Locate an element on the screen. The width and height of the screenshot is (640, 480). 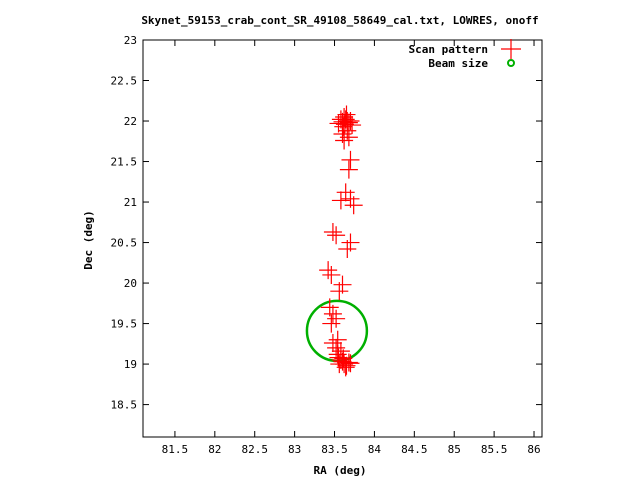
y-tick-label: 23 is located at coordinates (130, 40).